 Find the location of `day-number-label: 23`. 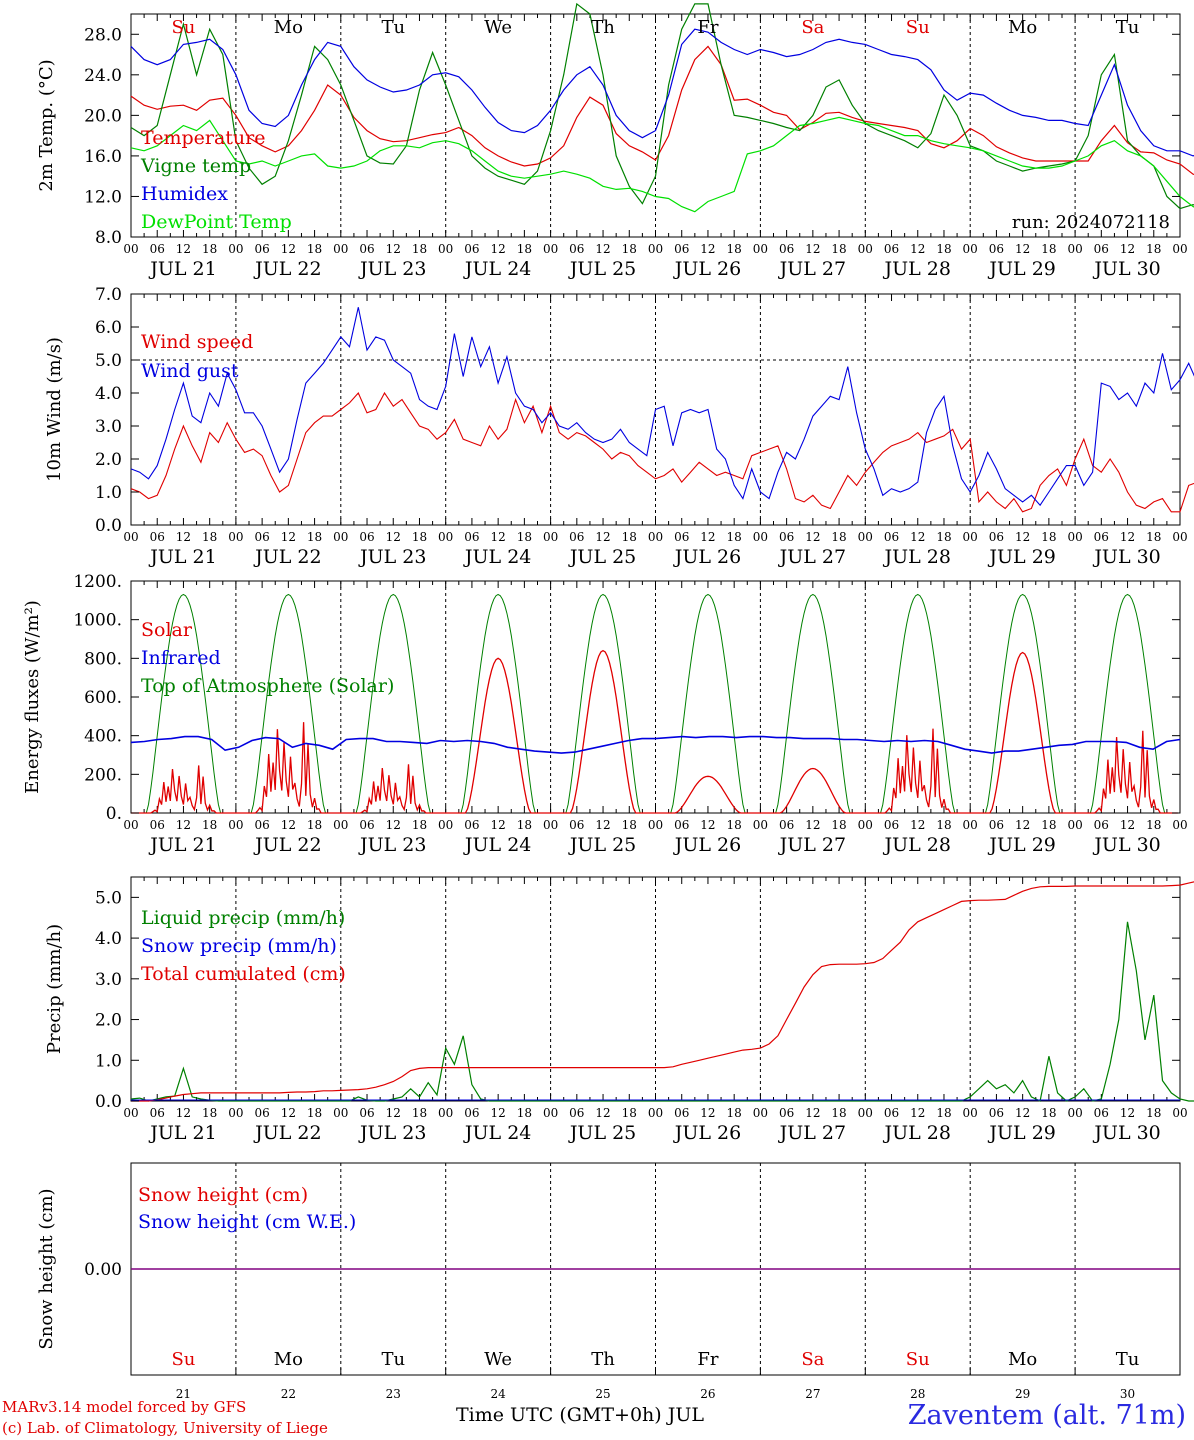

day-number-label: 23 is located at coordinates (393, 1394).